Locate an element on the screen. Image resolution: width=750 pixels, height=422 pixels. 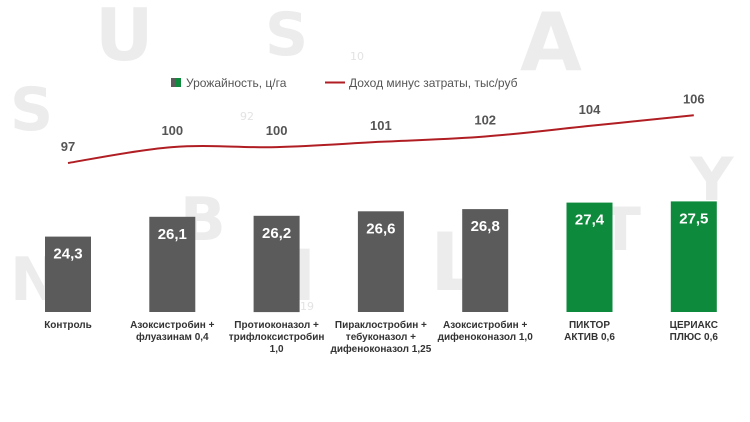
category-label-line: 1,0 is located at coordinates (277, 349).